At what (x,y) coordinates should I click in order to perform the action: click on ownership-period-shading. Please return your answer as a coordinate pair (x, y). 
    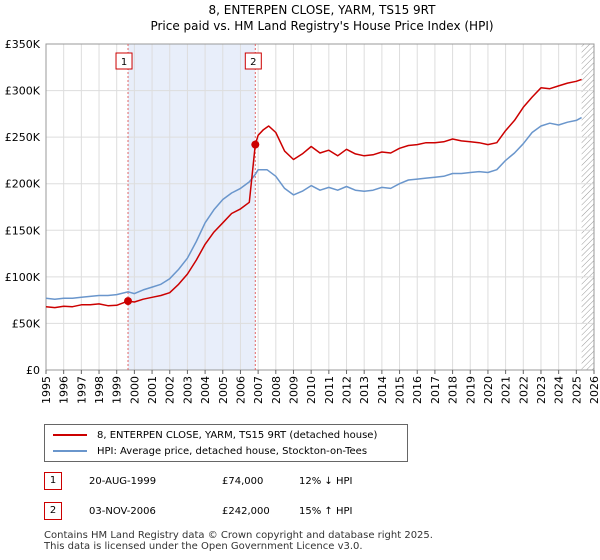
    Looking at the image, I should click on (192, 207).